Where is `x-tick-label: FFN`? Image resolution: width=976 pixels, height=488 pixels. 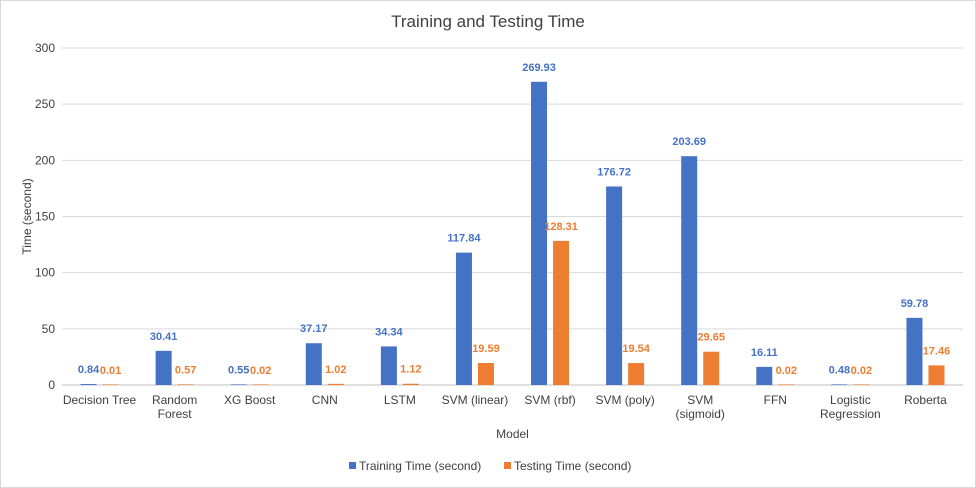
x-tick-label: FFN is located at coordinates (775, 400).